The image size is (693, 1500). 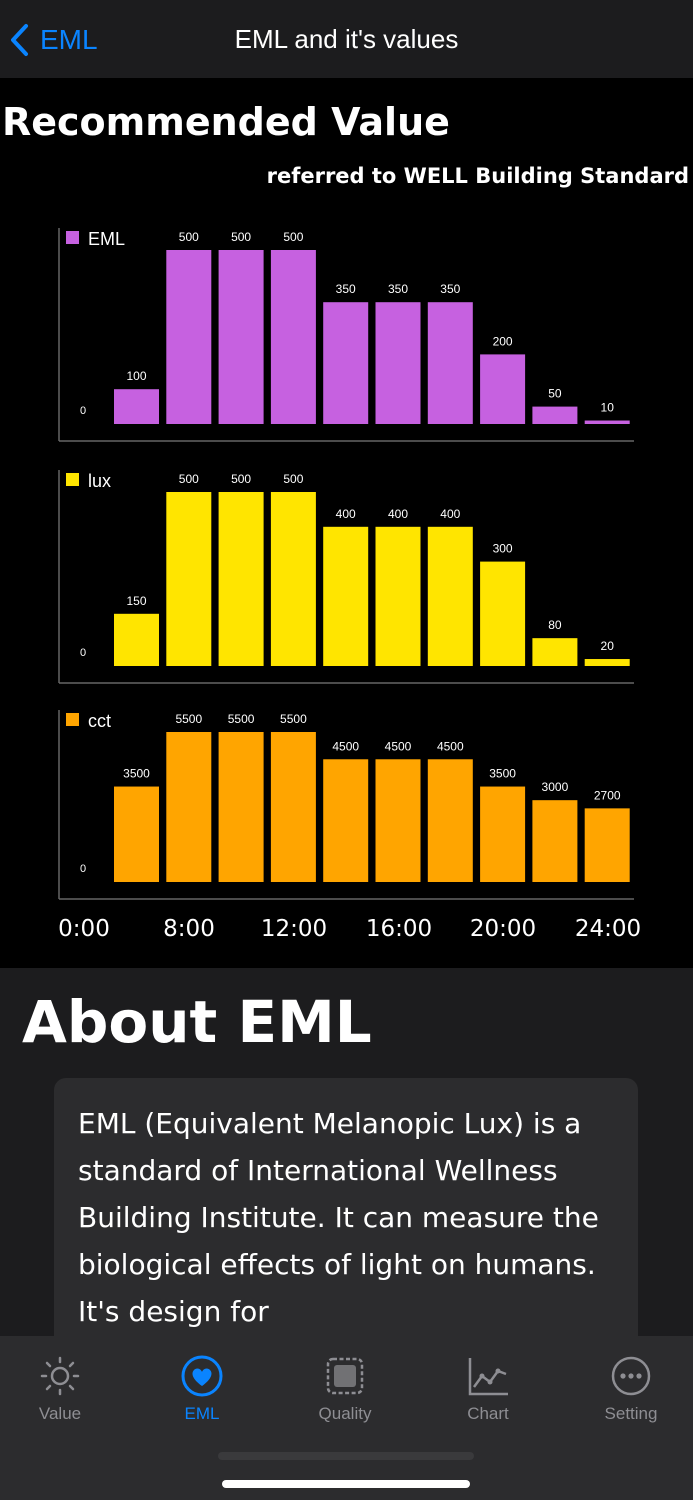 I want to click on recommended-title: Recommended Value, so click(x=226, y=122).